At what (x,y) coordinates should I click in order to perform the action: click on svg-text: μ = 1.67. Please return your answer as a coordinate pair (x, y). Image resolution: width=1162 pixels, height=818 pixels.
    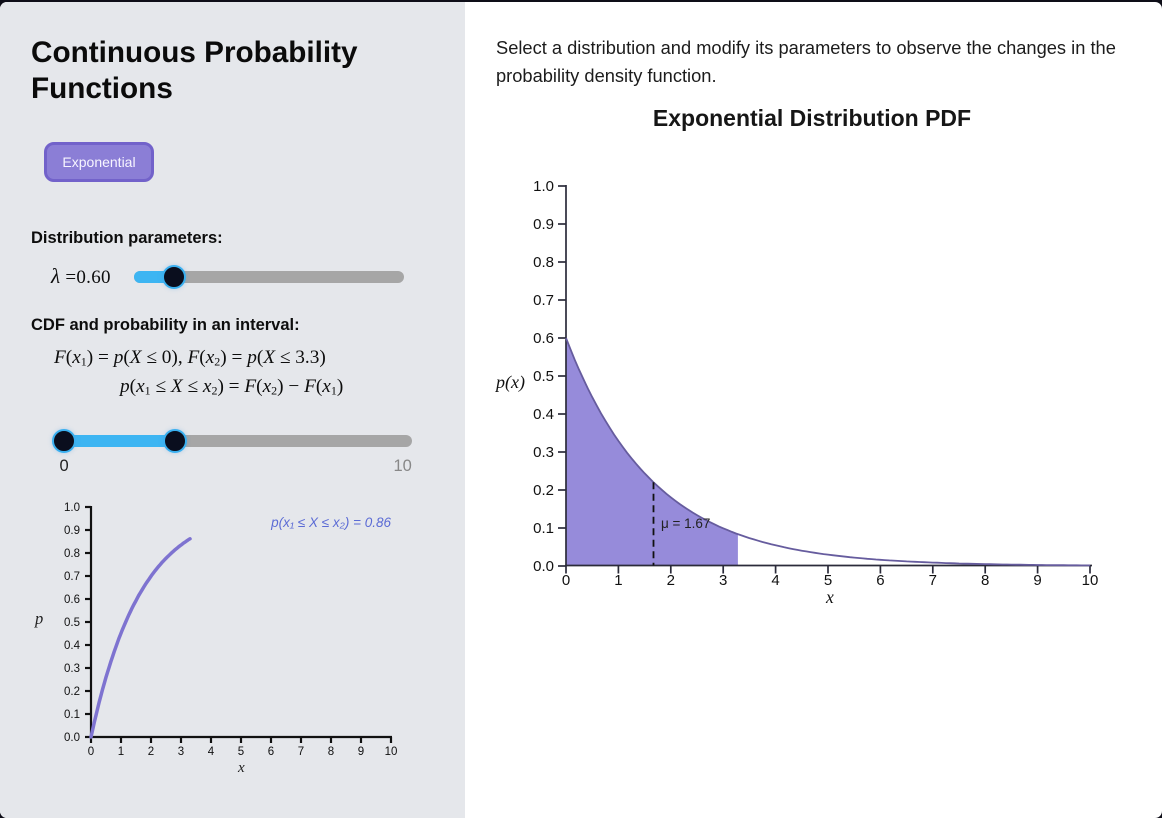
    Looking at the image, I should click on (685, 523).